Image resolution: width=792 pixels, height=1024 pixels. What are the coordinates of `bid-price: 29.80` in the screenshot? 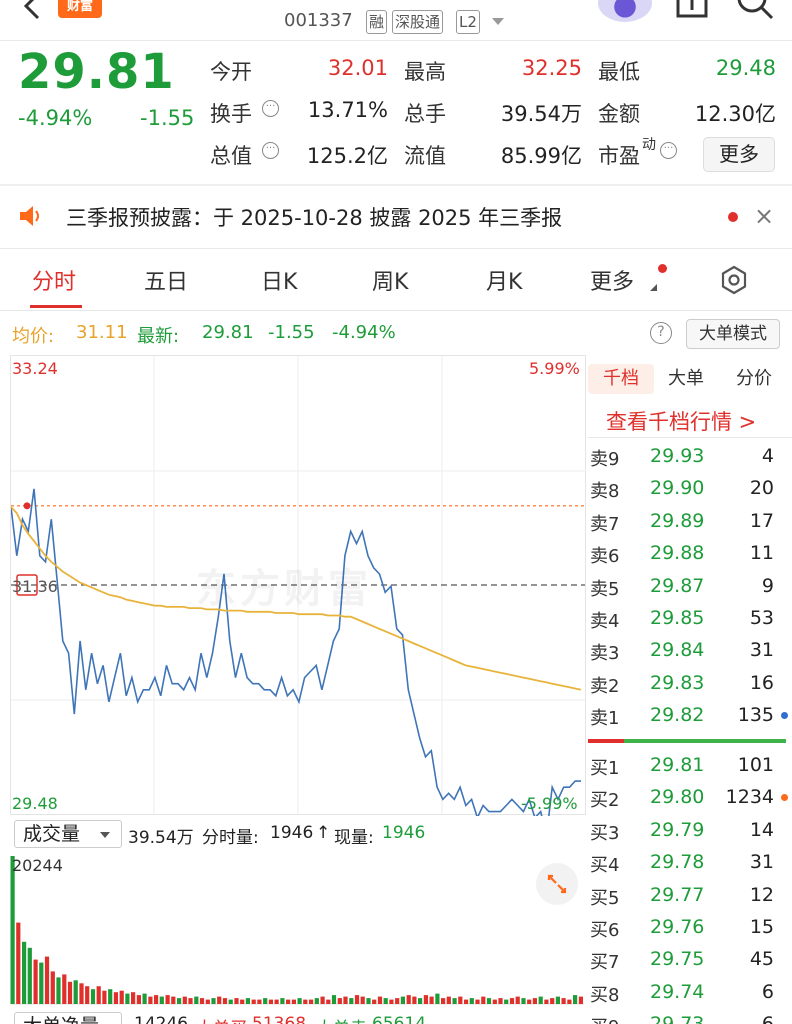 It's located at (677, 797).